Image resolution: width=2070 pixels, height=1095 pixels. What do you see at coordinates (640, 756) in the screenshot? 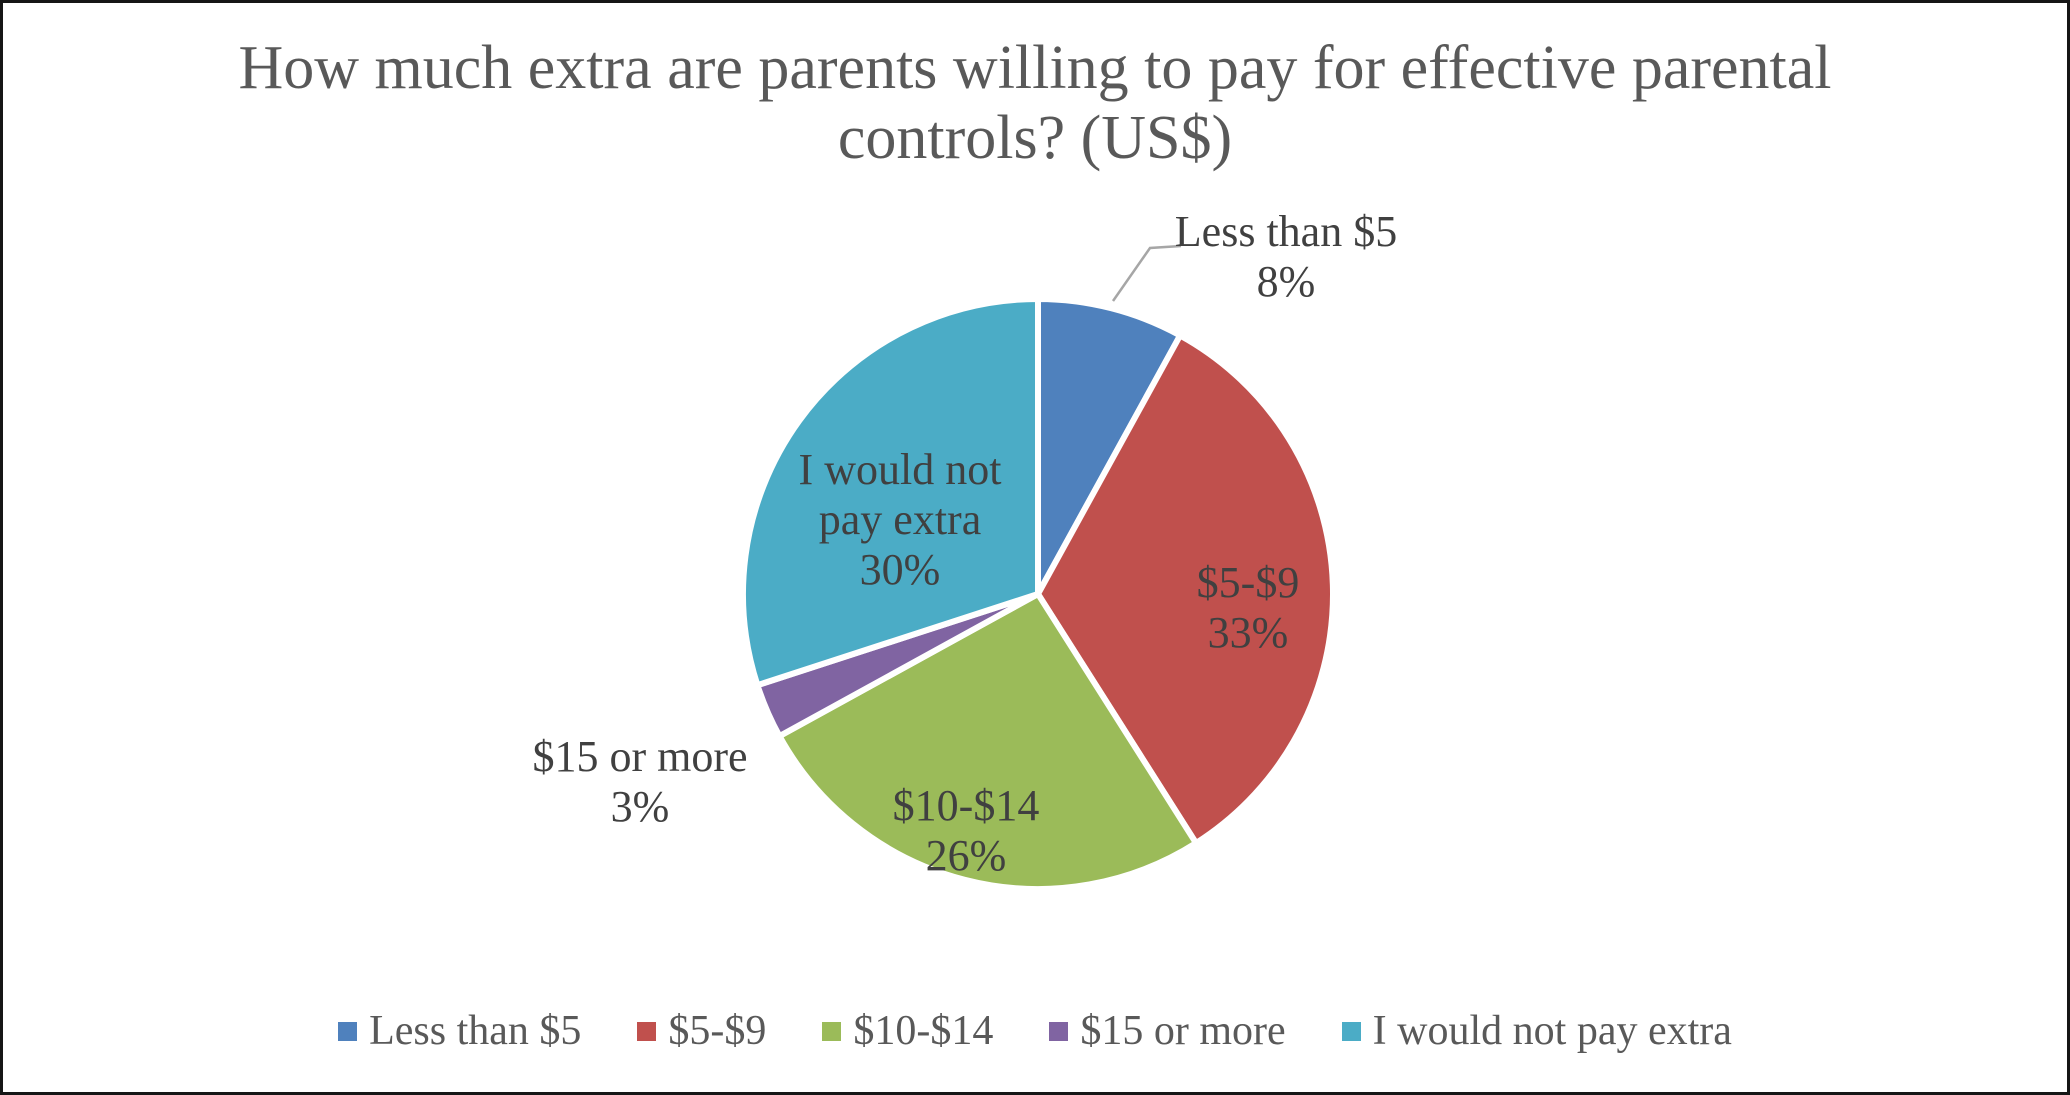
I see `slice-label-category: $15 or more` at bounding box center [640, 756].